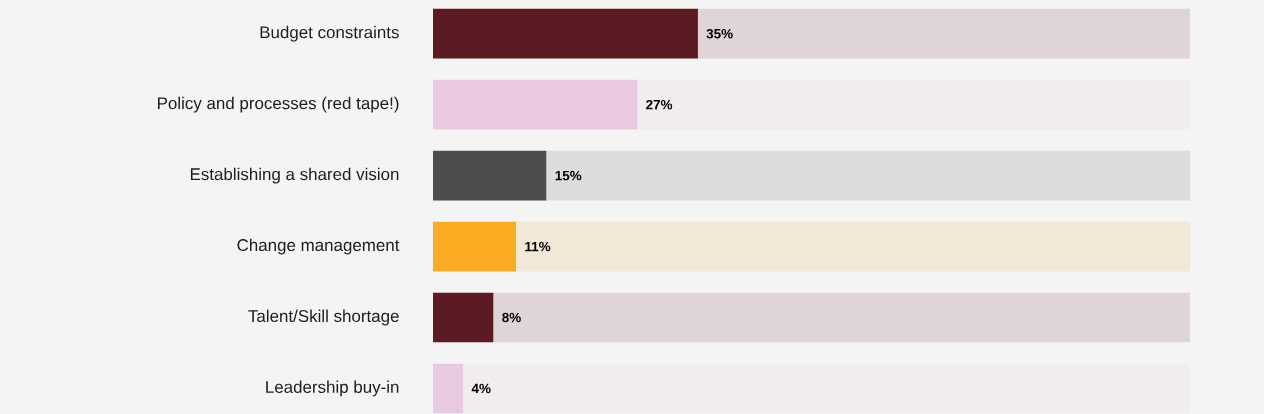 The image size is (1264, 414). Describe the element at coordinates (659, 104) in the screenshot. I see `data-label: 27%` at that location.